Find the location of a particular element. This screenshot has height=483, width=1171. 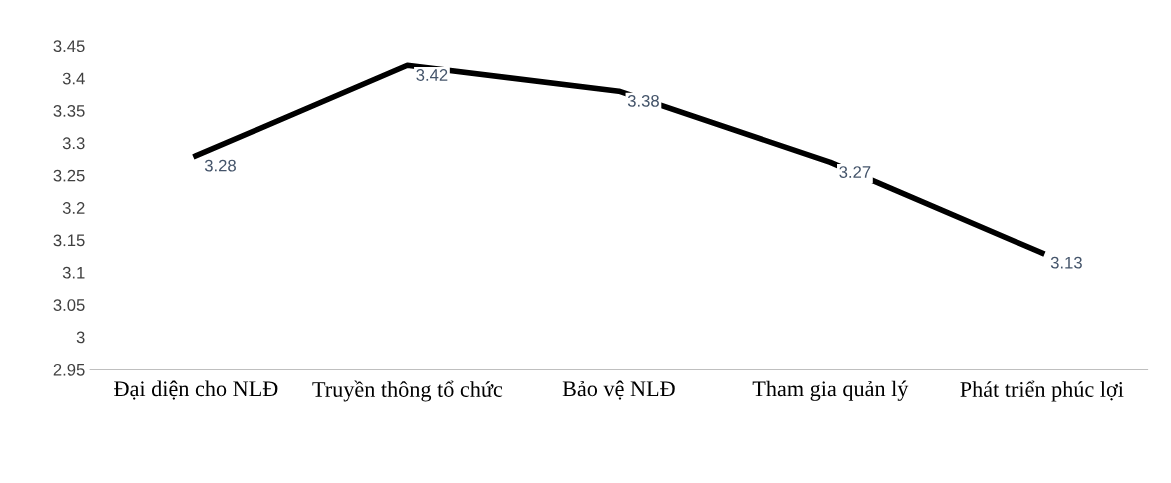

y-tick-label: 3.45 is located at coordinates (69, 46).